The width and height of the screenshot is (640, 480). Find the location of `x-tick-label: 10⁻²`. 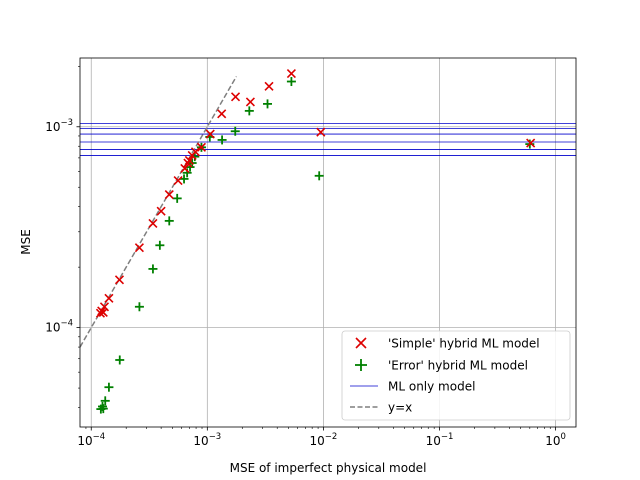

x-tick-label: 10⁻² is located at coordinates (323, 440).